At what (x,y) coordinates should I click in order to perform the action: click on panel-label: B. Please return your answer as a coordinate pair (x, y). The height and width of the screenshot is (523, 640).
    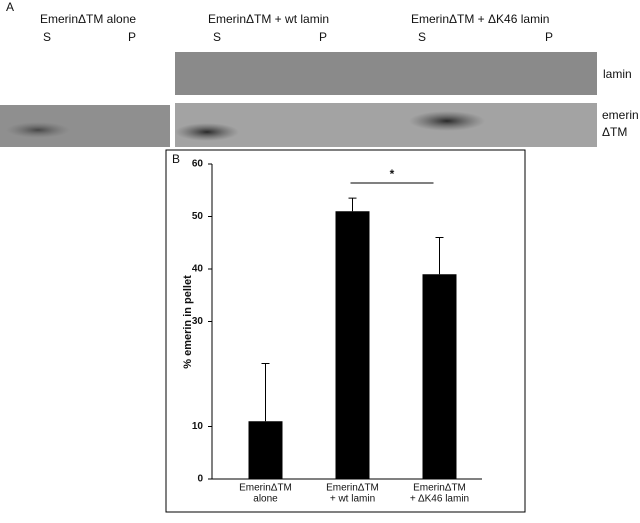
    Looking at the image, I should click on (176, 159).